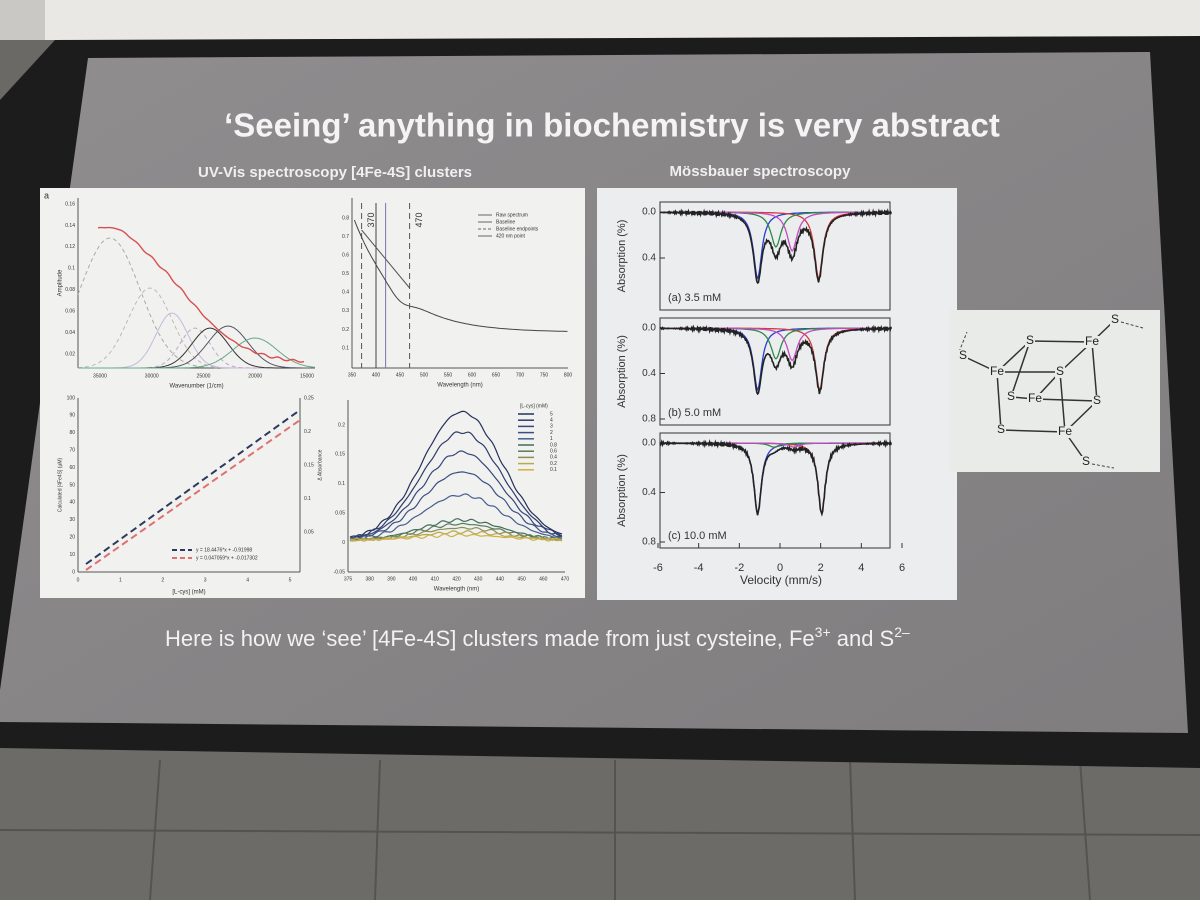 Image resolution: width=1200 pixels, height=900 pixels. What do you see at coordinates (902, 632) in the screenshot?
I see `caption-sup: 2–` at bounding box center [902, 632].